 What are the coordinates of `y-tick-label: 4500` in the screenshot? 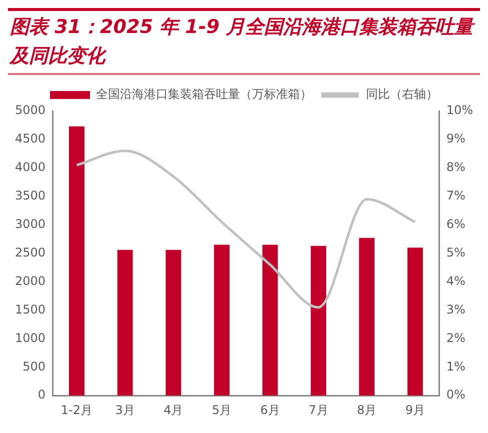 It's located at (30, 139).